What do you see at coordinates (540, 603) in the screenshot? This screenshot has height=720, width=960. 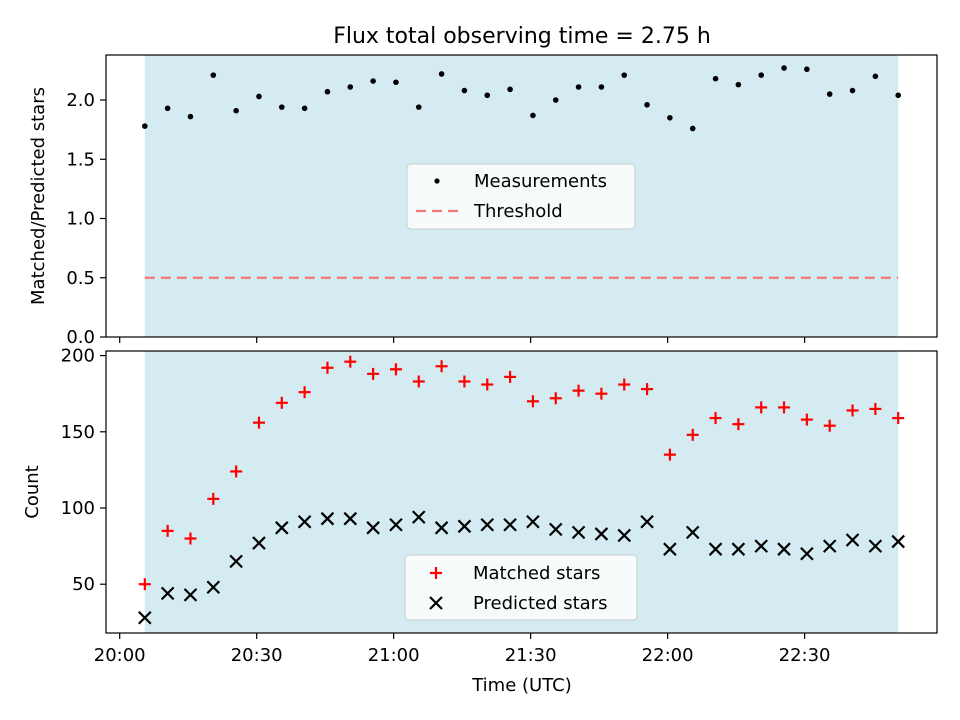 I see `legend-predicted-label: Predicted stars` at bounding box center [540, 603].